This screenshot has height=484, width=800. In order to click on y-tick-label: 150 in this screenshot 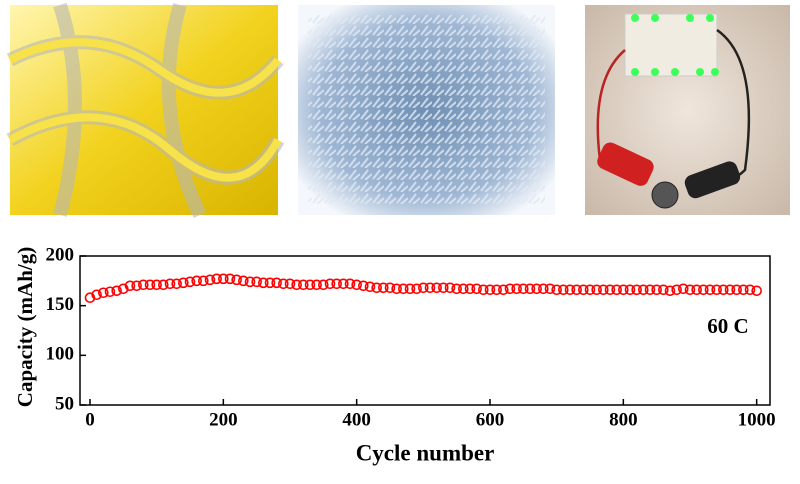, I will do `click(60, 304)`.